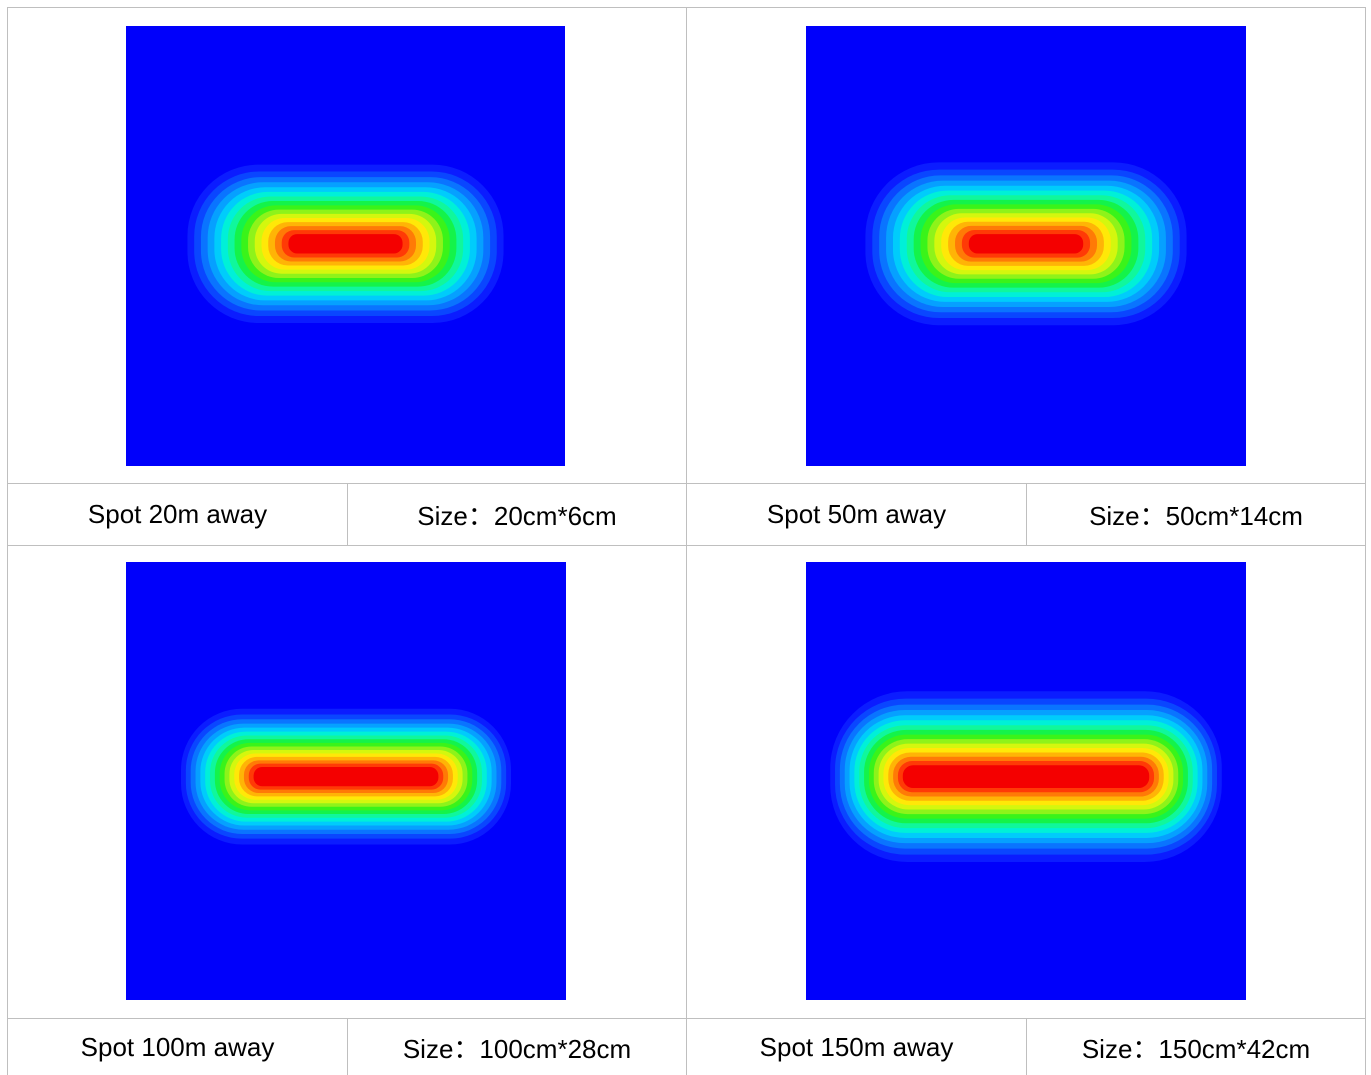 This screenshot has height=1075, width=1371. What do you see at coordinates (7, 541) in the screenshot?
I see `table-border-left` at bounding box center [7, 541].